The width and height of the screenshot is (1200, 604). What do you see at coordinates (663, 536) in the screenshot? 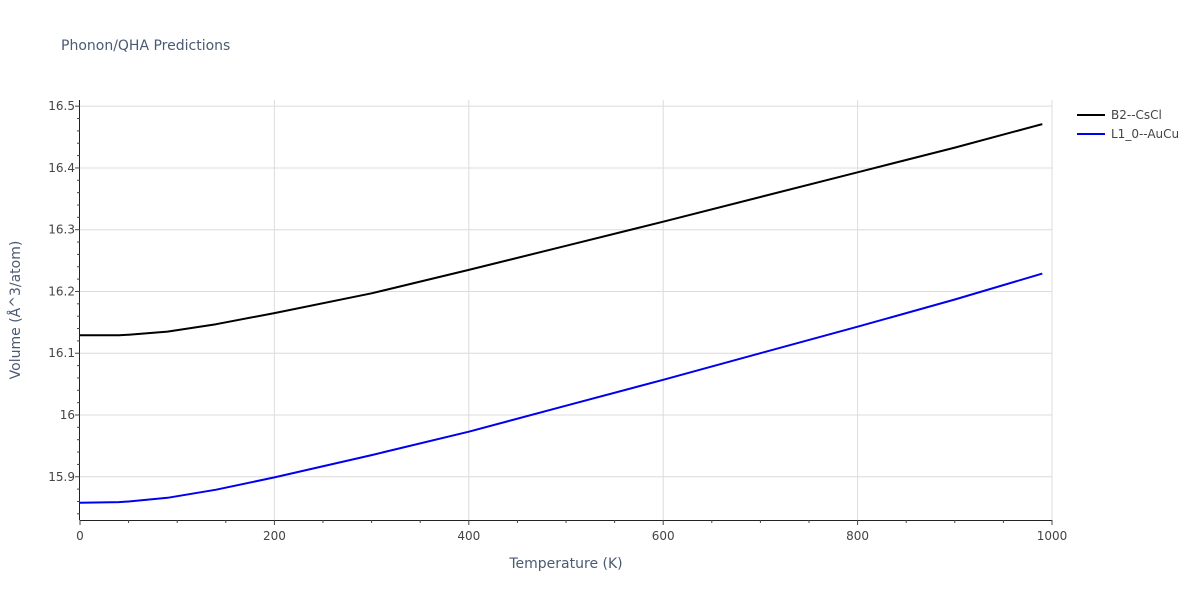
I see `x-tick-label: 600` at bounding box center [663, 536].